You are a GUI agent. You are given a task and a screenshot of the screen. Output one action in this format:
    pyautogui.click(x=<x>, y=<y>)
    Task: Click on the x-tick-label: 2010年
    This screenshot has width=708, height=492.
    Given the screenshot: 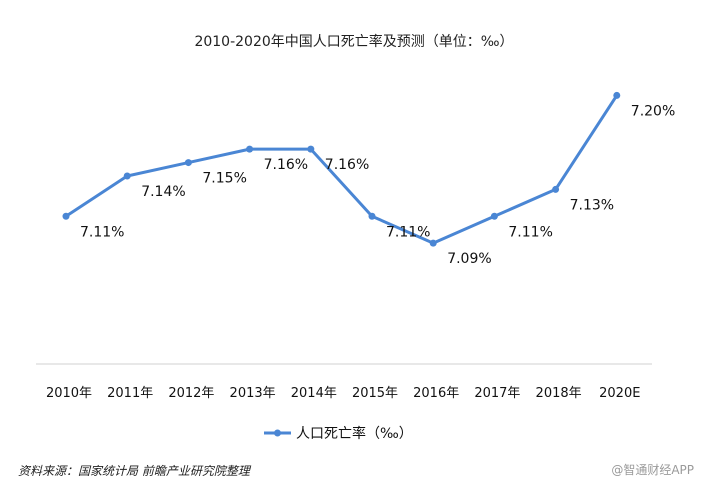 What is the action you would take?
    pyautogui.click(x=69, y=393)
    